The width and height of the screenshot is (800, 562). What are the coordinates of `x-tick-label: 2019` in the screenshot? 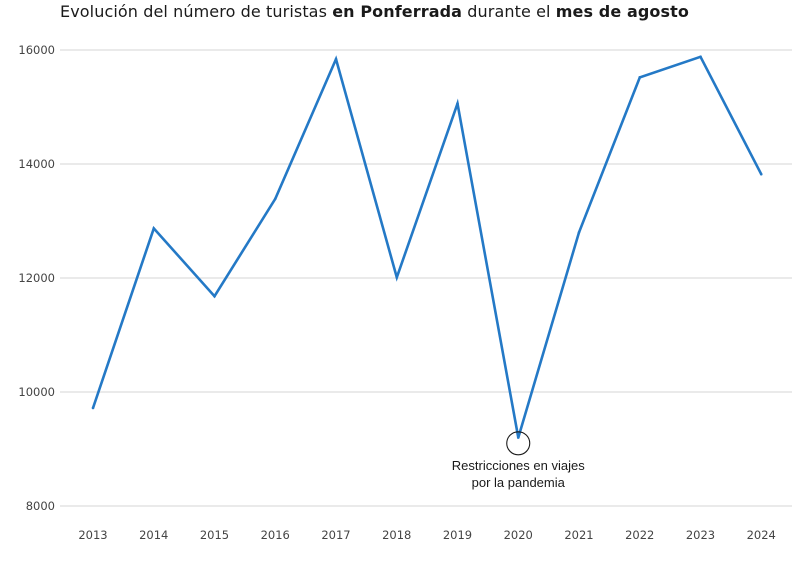 It's located at (457, 535).